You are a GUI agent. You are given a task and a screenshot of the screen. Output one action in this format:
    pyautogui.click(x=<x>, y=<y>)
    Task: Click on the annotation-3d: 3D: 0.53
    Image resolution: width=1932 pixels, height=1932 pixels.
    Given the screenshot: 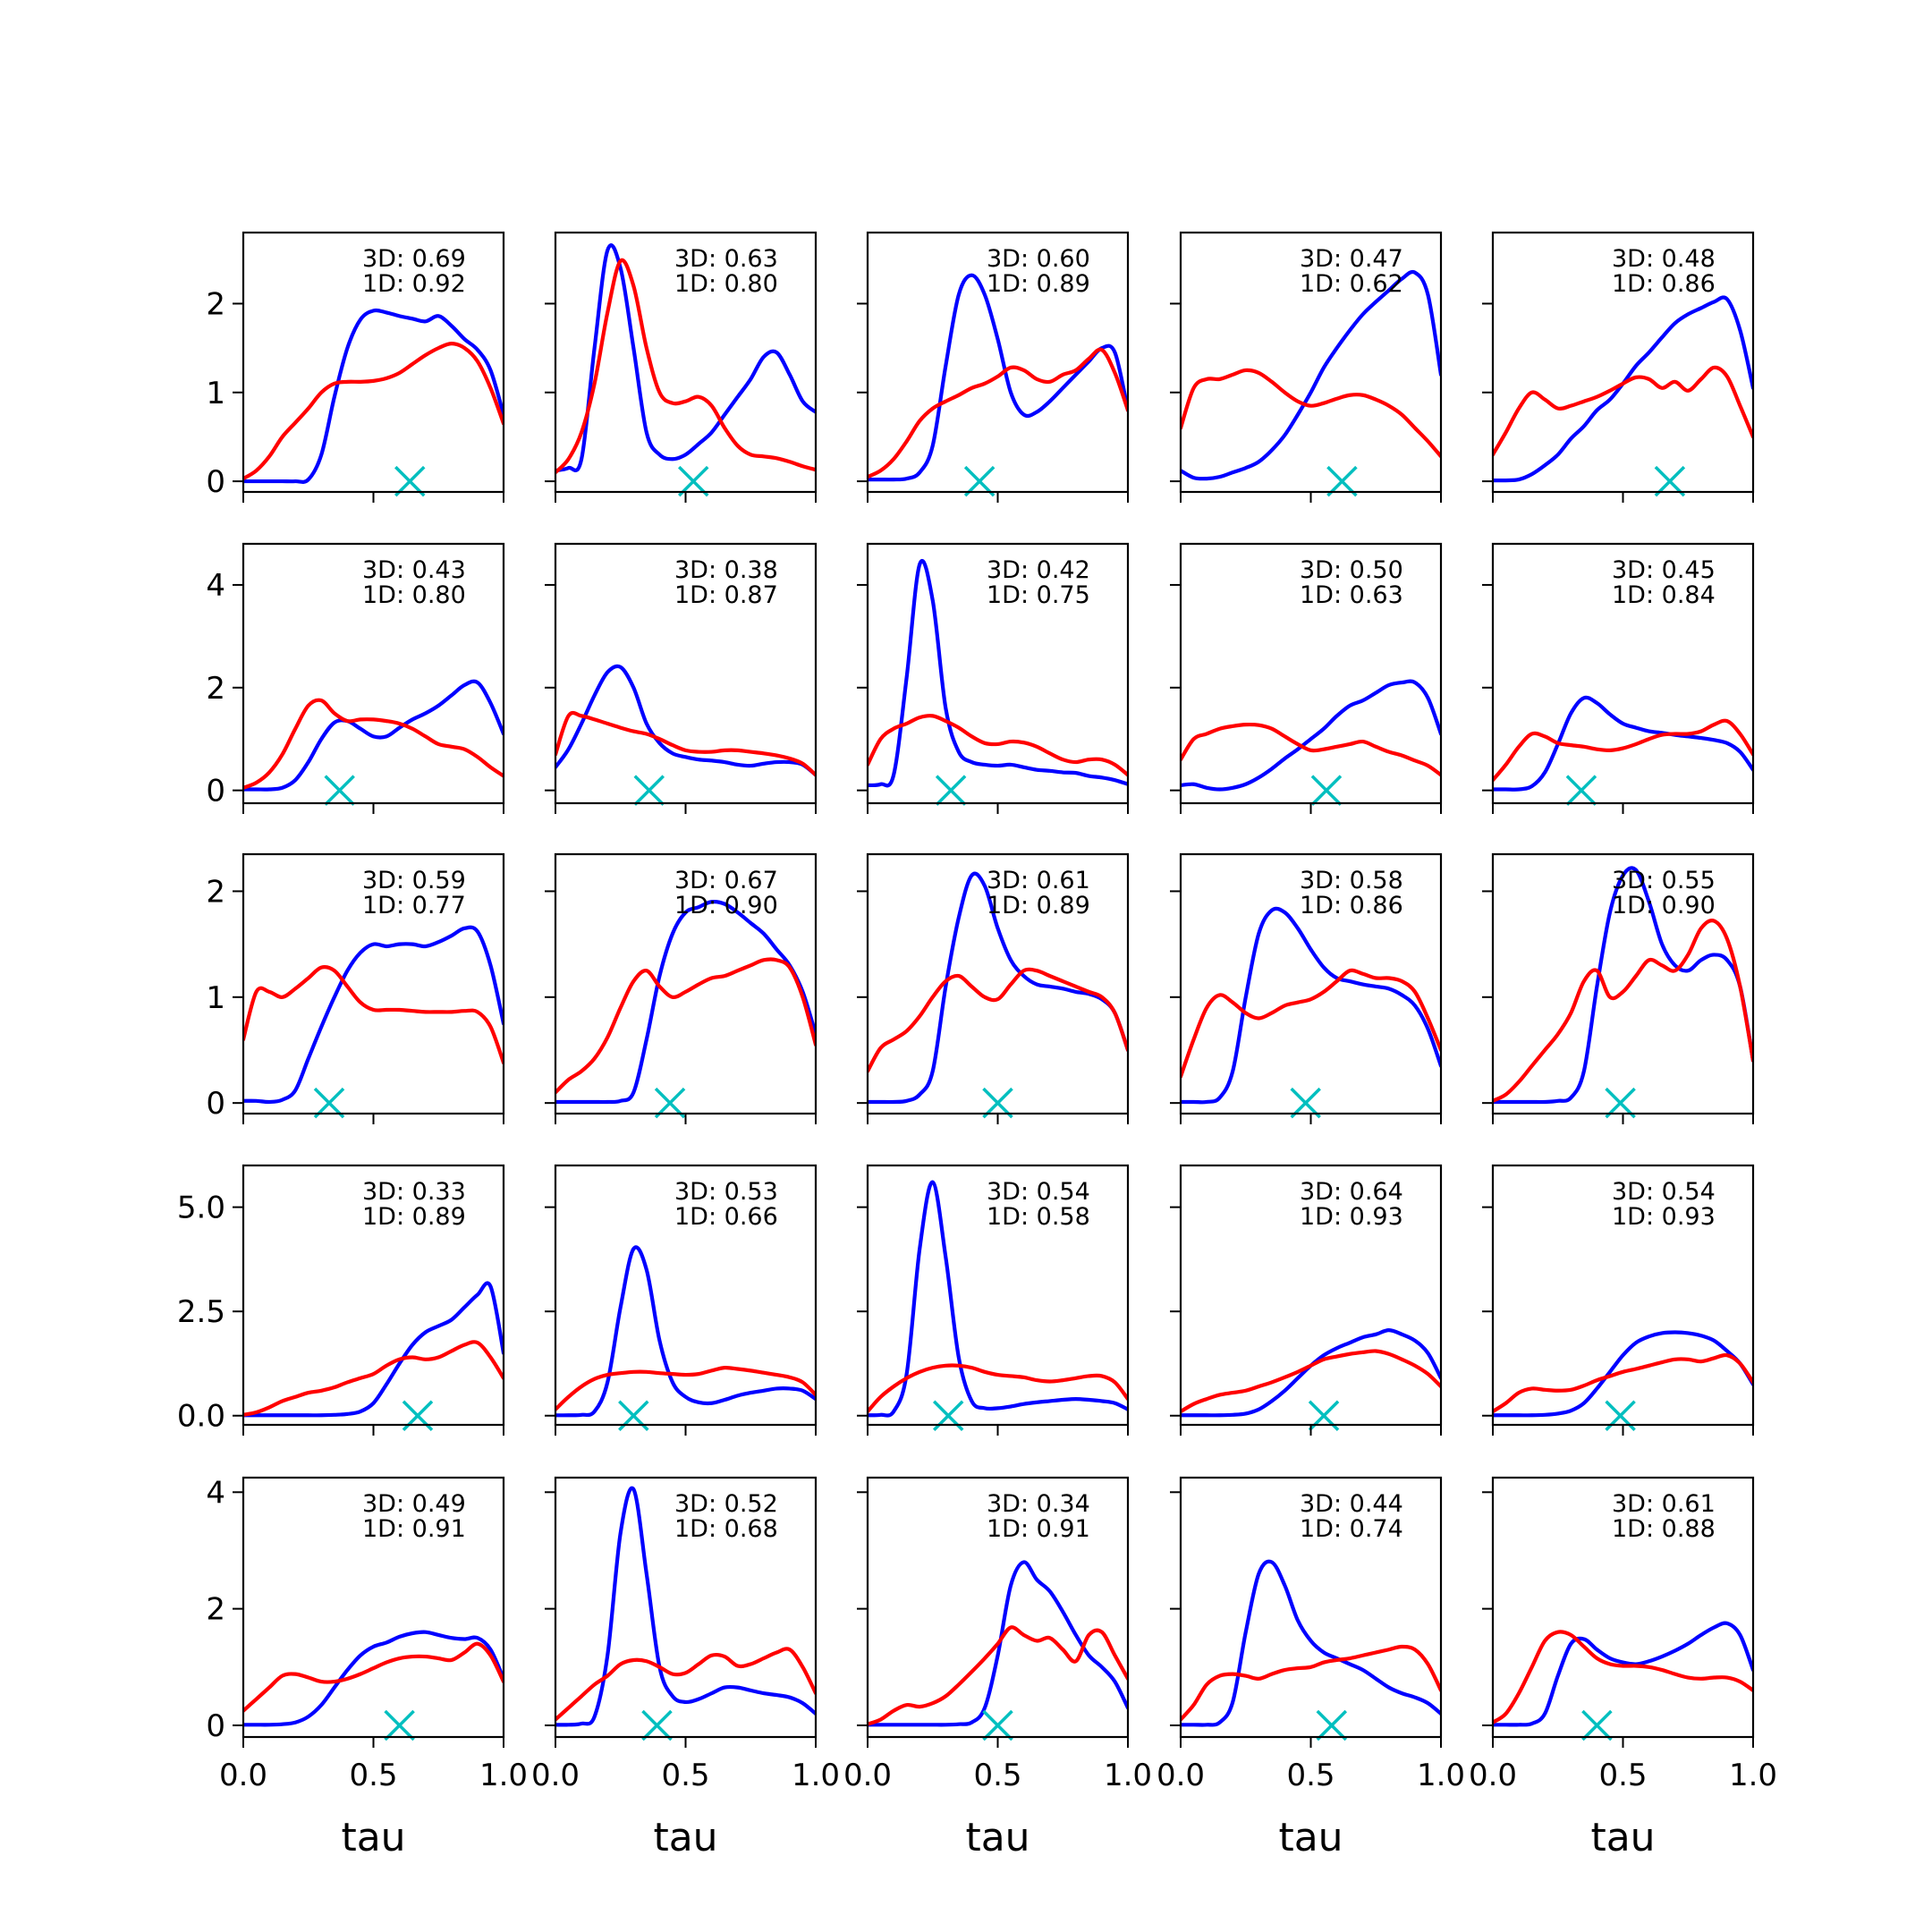 What is the action you would take?
    pyautogui.click(x=726, y=1192)
    